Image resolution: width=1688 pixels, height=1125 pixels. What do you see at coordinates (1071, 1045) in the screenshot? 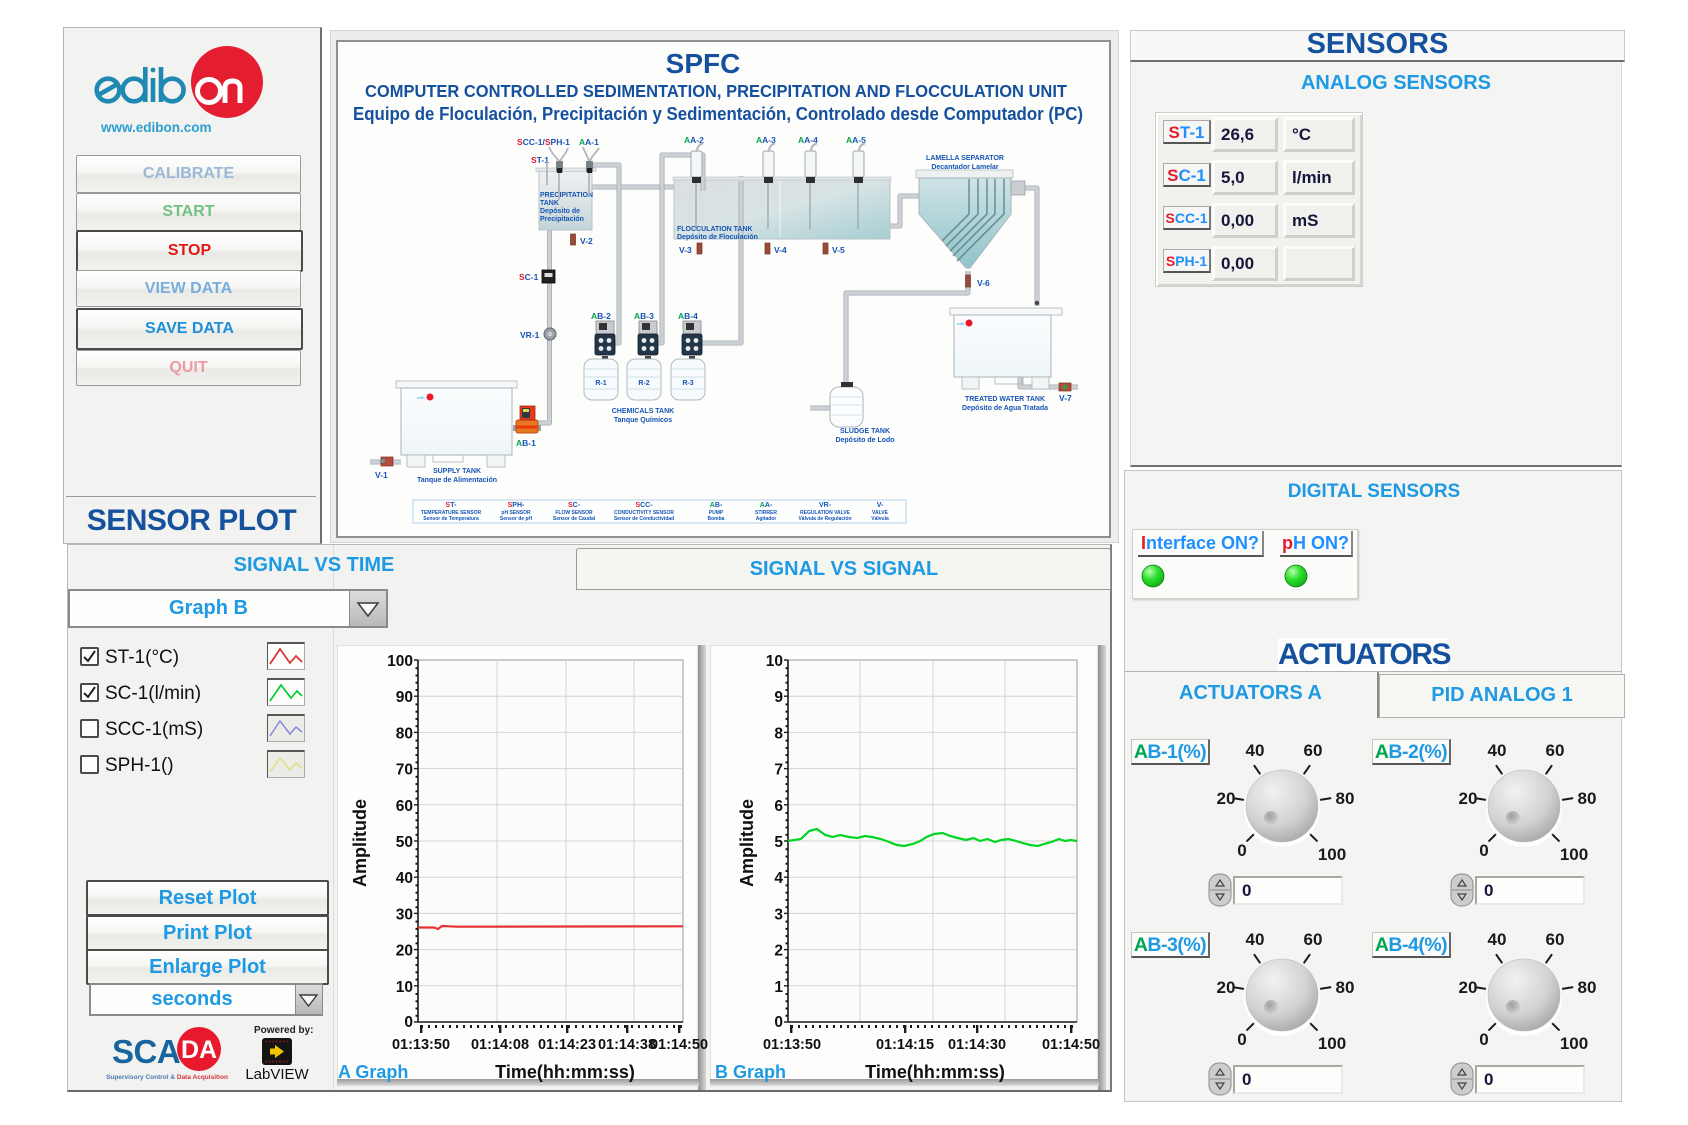
I see `svg-text: 01:14:50` at bounding box center [1071, 1045].